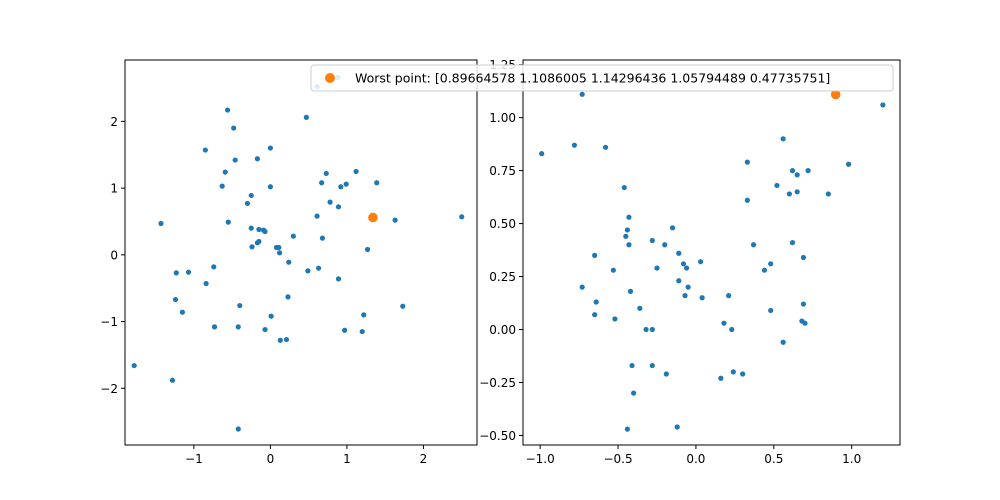 Image resolution: width=1000 pixels, height=500 pixels. What do you see at coordinates (114, 122) in the screenshot?
I see `y-tick-label: 2` at bounding box center [114, 122].